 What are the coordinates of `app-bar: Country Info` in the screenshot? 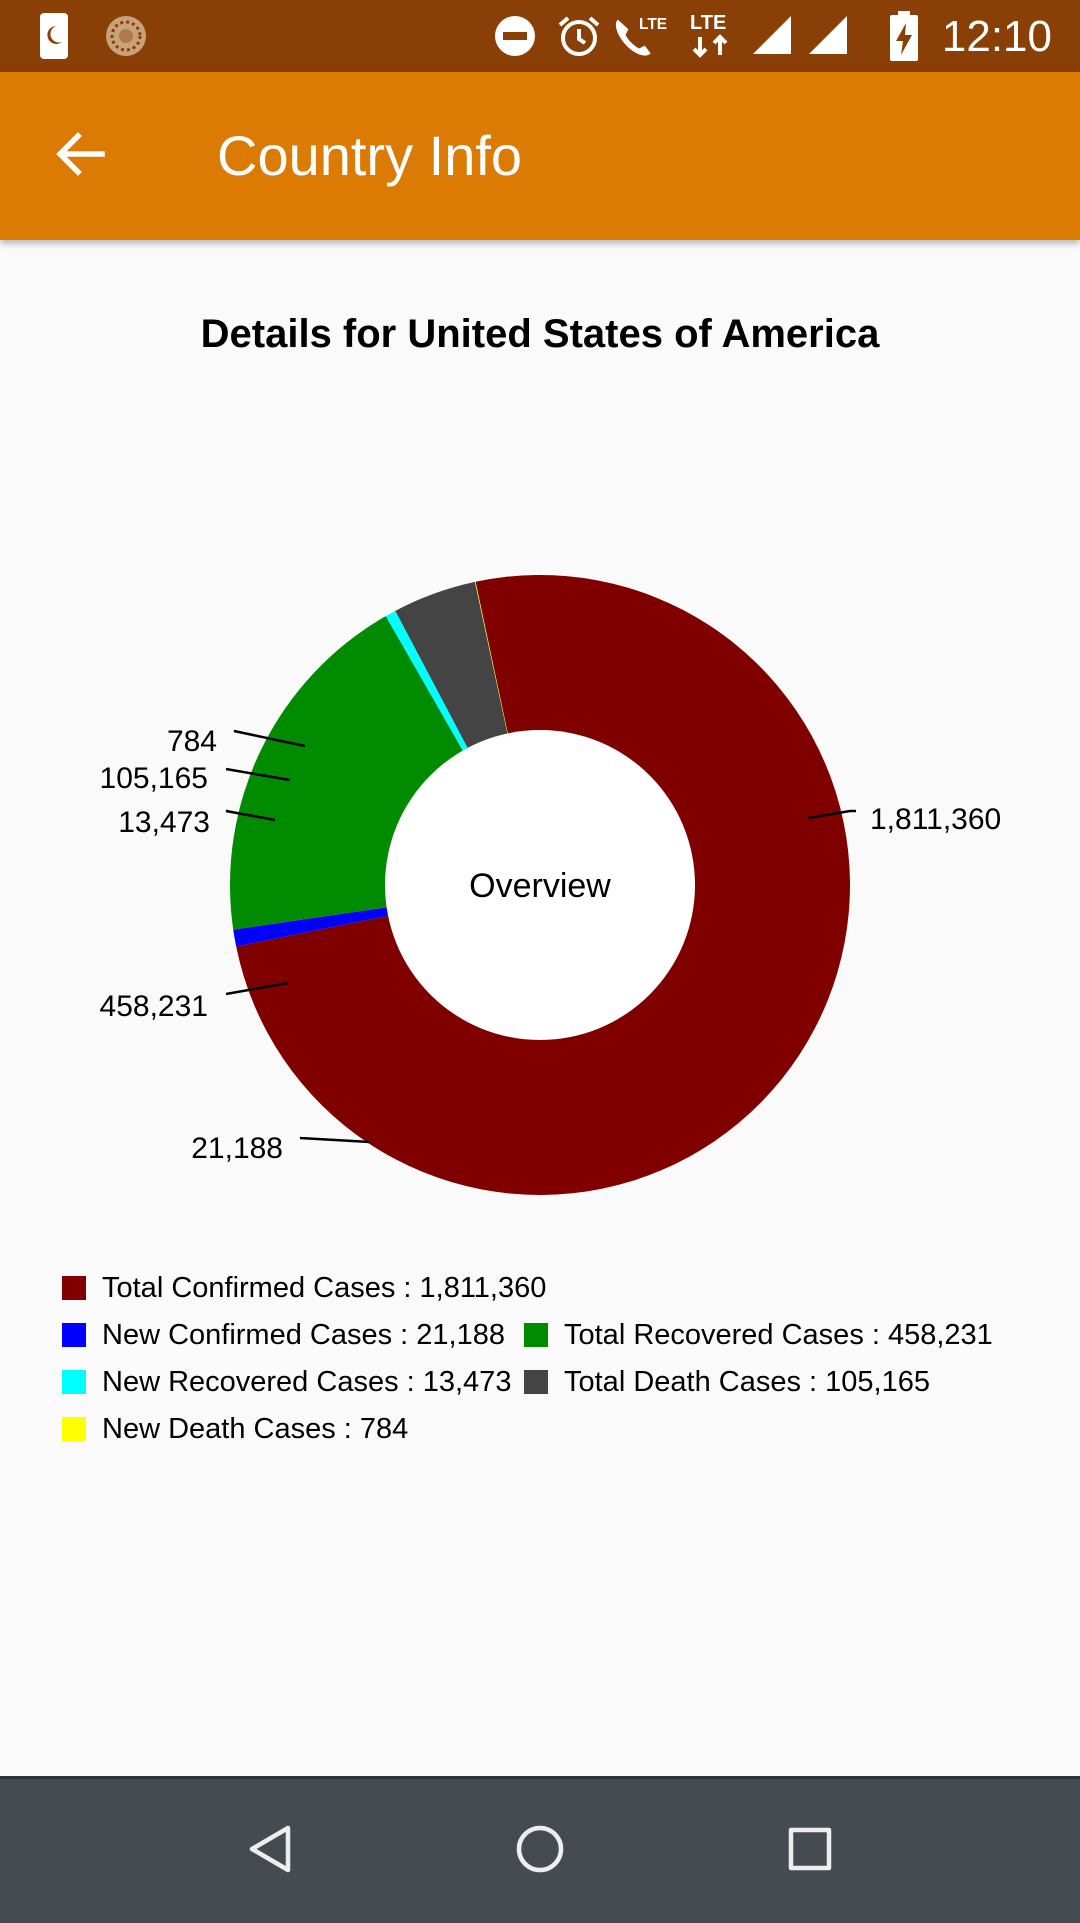 It's located at (540, 156).